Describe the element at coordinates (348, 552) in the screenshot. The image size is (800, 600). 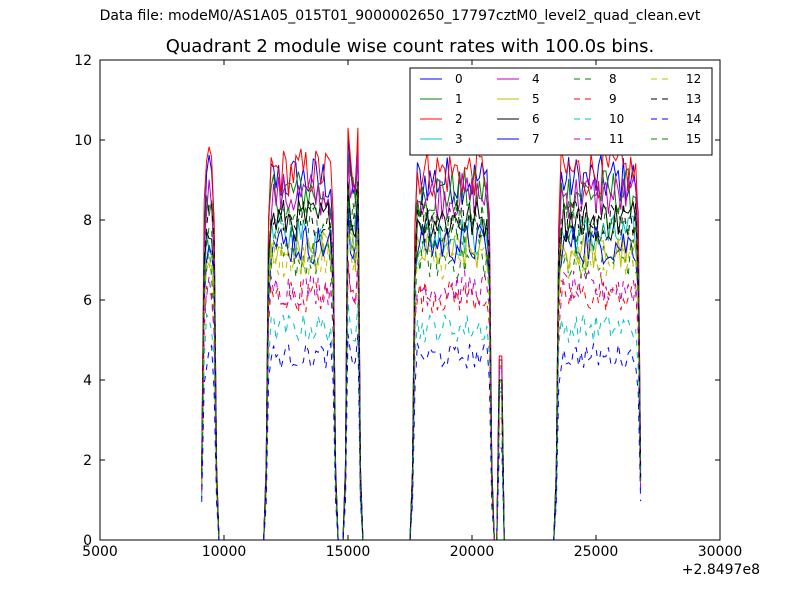
I see `x-tick-label: 15000` at that location.